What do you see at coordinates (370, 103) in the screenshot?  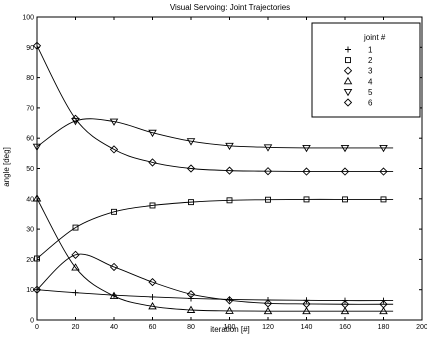 I see `legend-label-6: 6` at bounding box center [370, 103].